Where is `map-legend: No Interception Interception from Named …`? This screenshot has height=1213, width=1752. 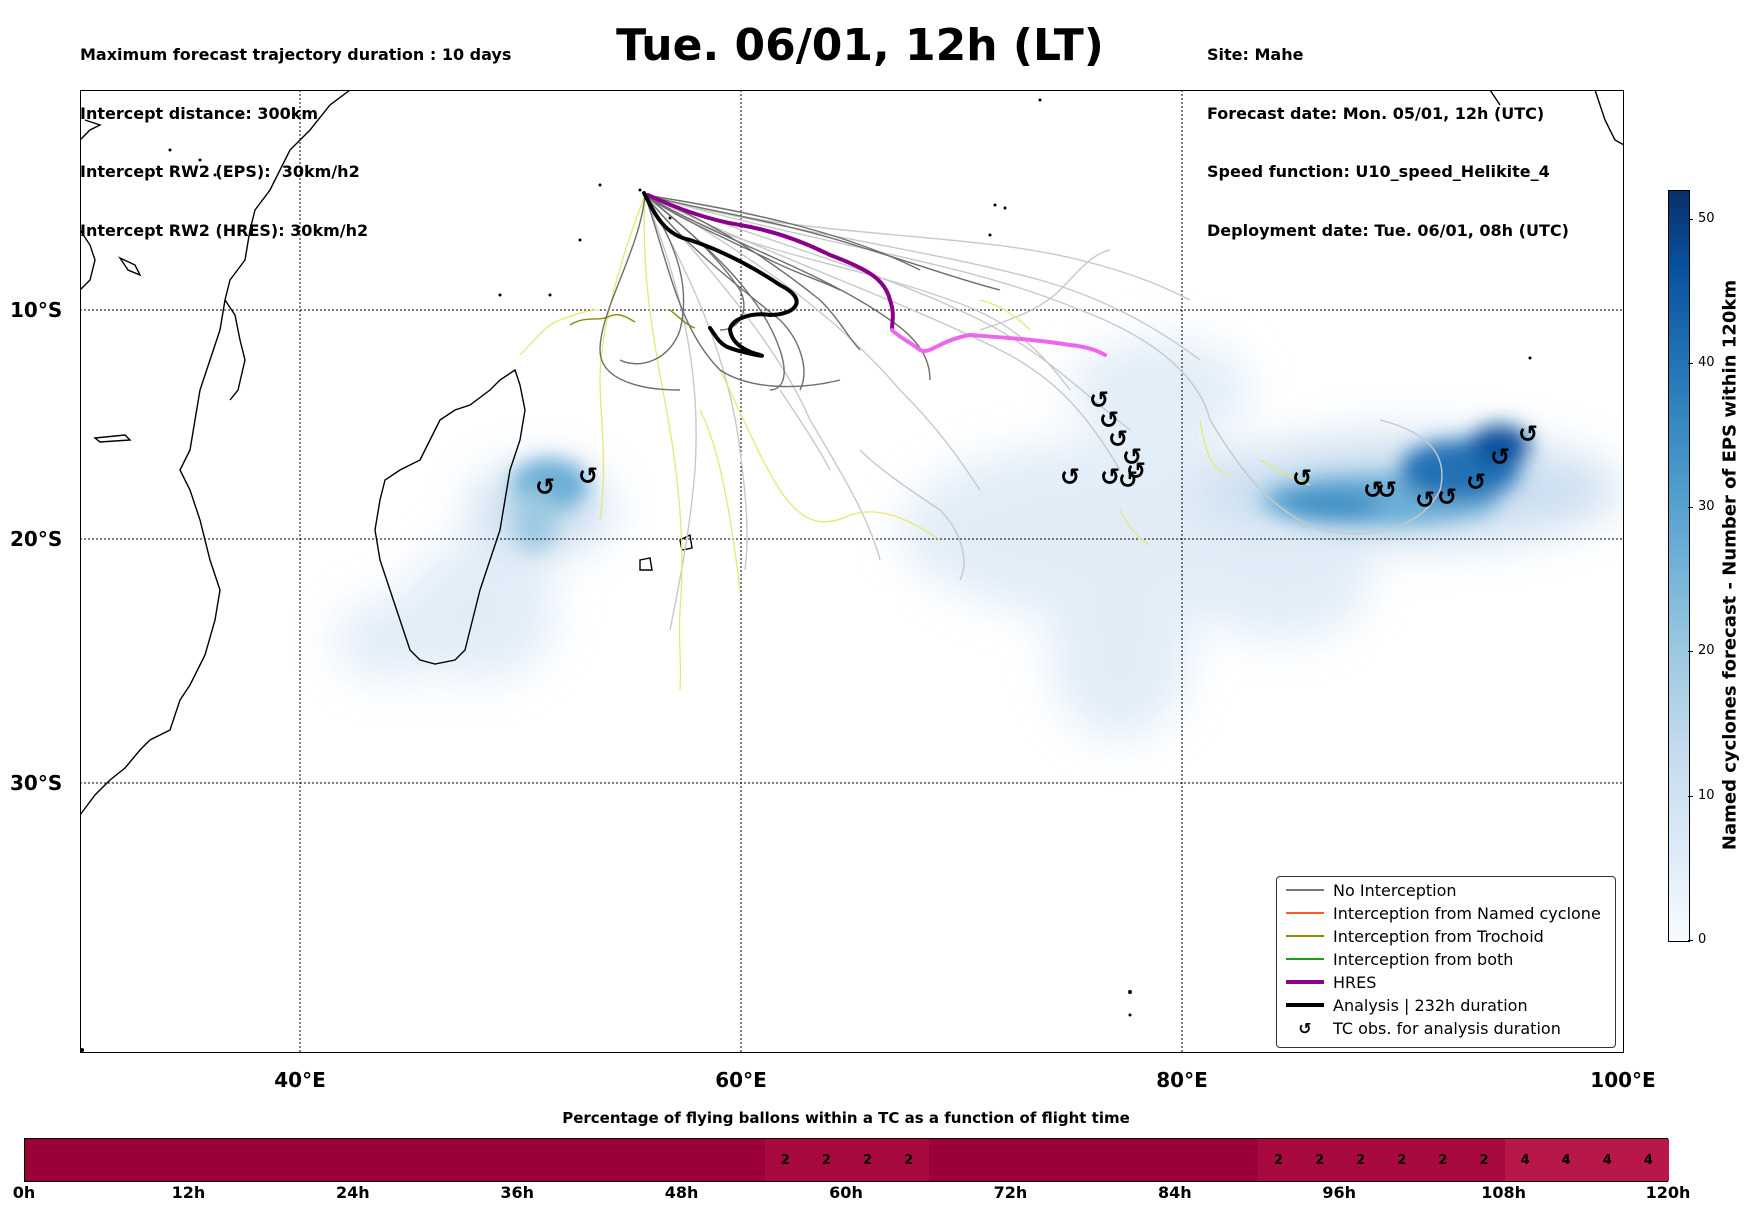
map-legend: No Interception Interception from Named … is located at coordinates (1446, 962).